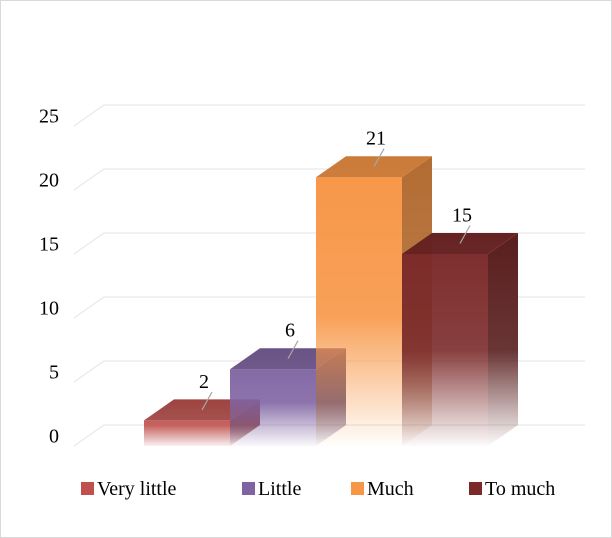 The image size is (612, 538). I want to click on y-tick-label: 20, so click(49, 181).